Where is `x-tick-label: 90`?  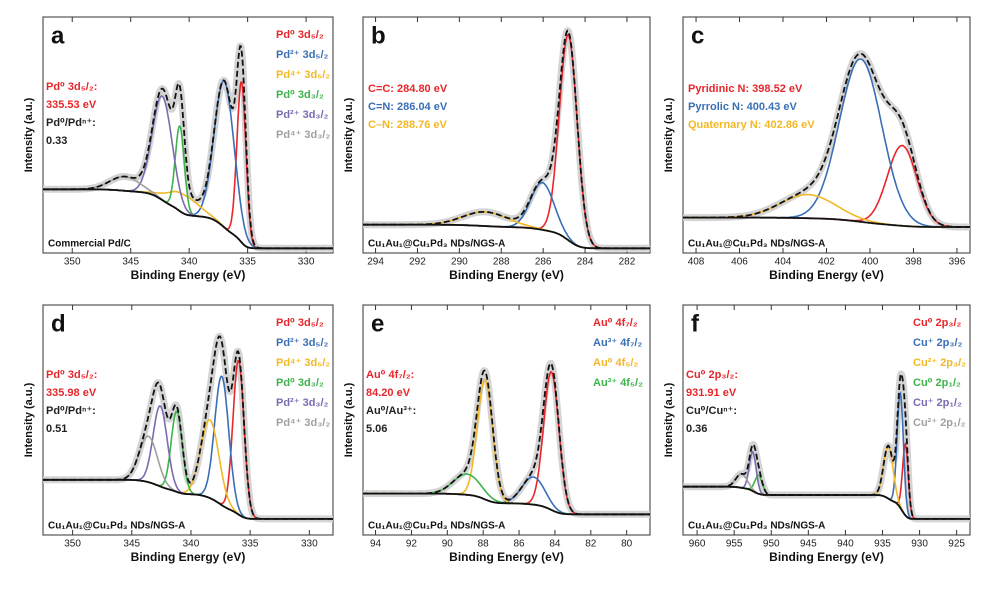
x-tick-label: 90 is located at coordinates (448, 544).